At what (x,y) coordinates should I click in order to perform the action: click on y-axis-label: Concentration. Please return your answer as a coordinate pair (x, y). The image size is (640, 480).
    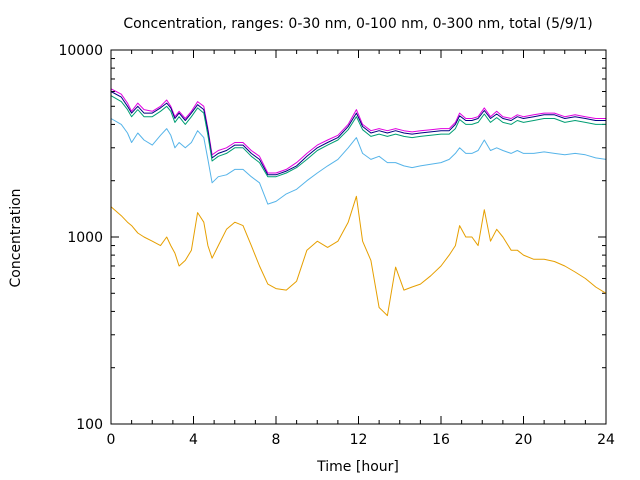
    Looking at the image, I should click on (16, 237).